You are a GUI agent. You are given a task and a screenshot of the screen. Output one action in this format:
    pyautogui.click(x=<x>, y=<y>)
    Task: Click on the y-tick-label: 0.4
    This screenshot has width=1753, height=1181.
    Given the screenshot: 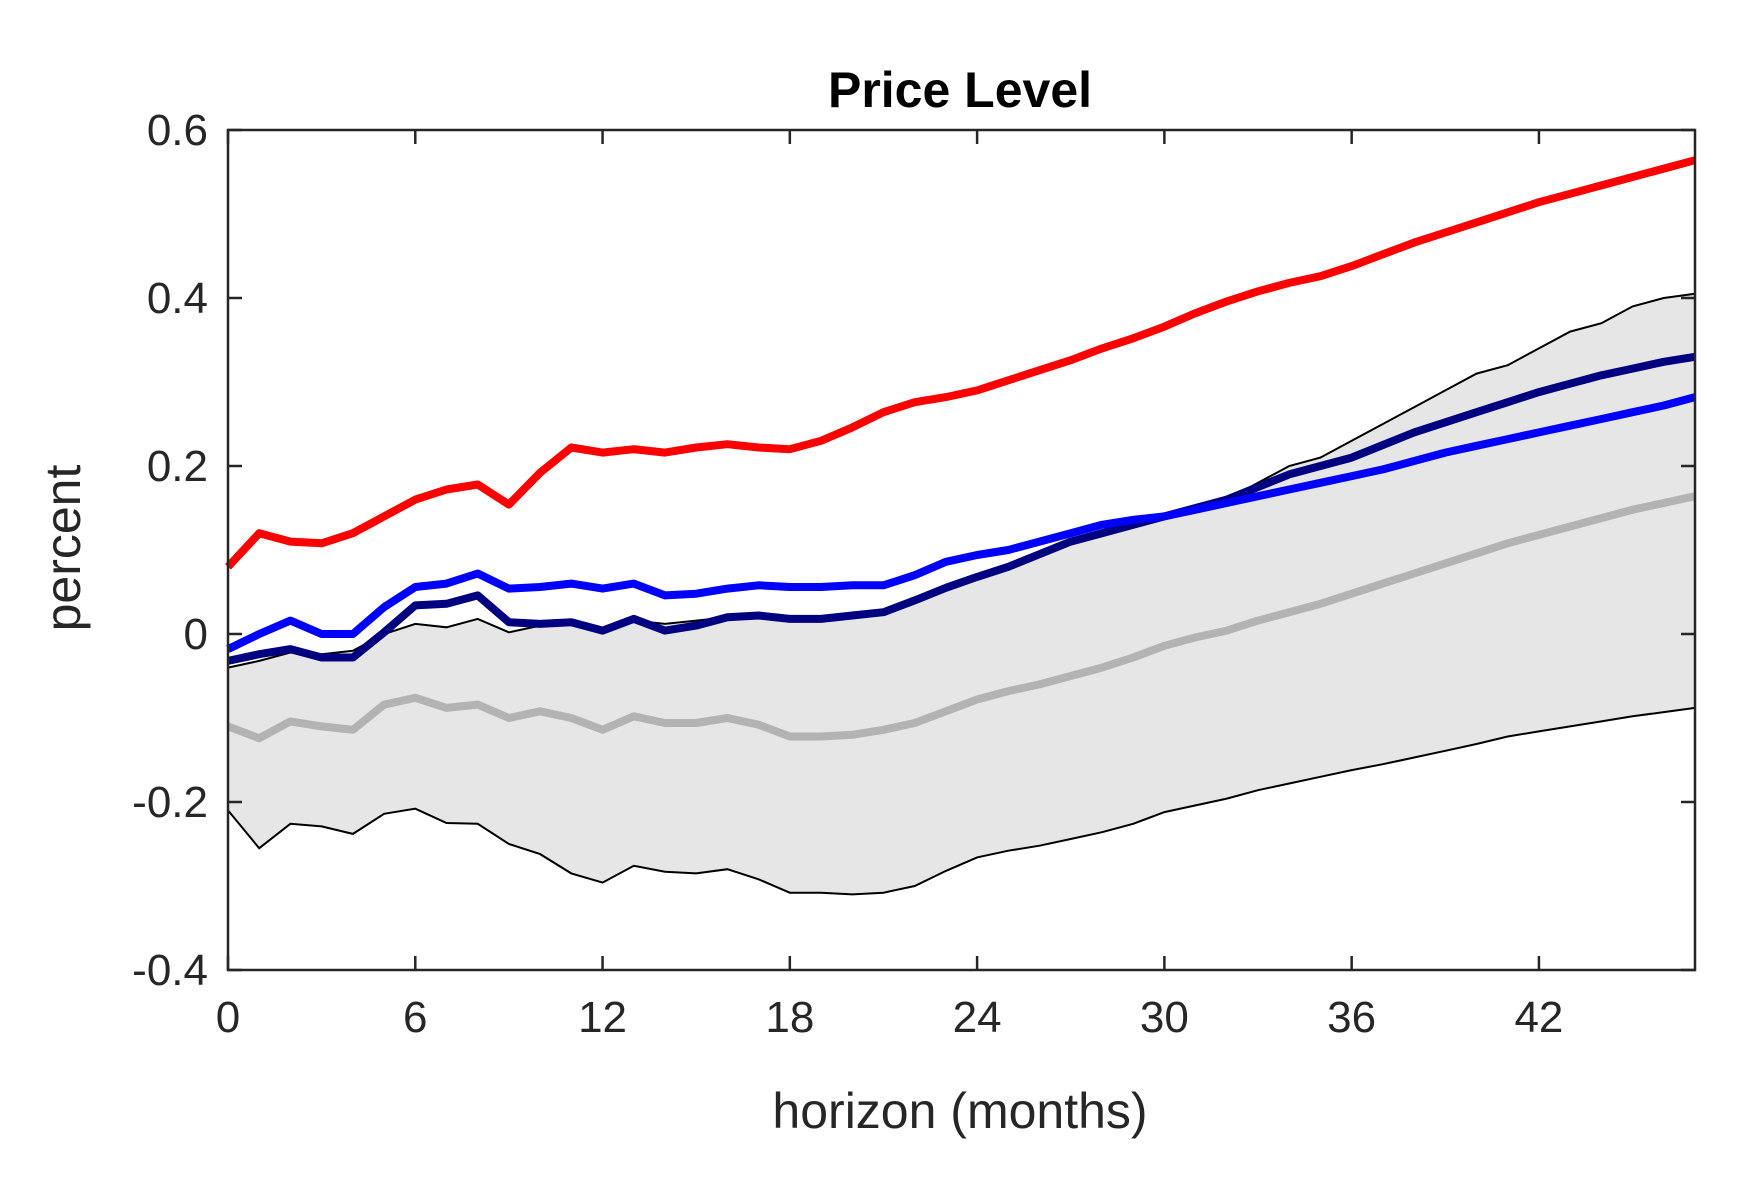 What is the action you would take?
    pyautogui.click(x=177, y=298)
    